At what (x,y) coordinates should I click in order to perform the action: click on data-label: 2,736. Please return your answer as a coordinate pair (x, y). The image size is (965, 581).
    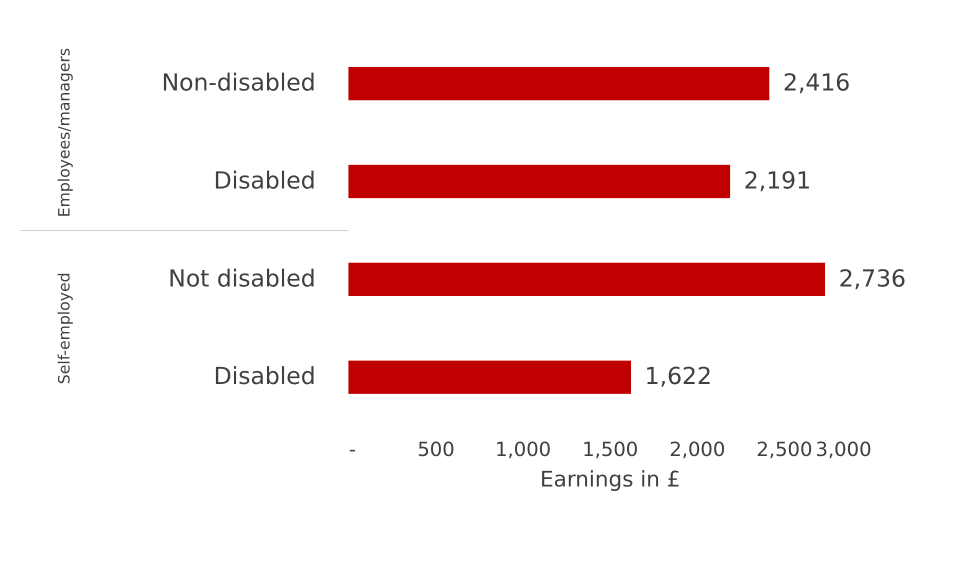
    Looking at the image, I should click on (872, 278).